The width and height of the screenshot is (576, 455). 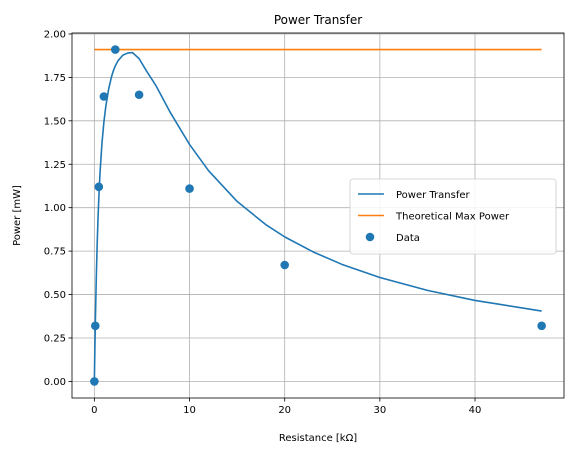 What do you see at coordinates (55, 78) in the screenshot?
I see `y-tick-label: 1.75` at bounding box center [55, 78].